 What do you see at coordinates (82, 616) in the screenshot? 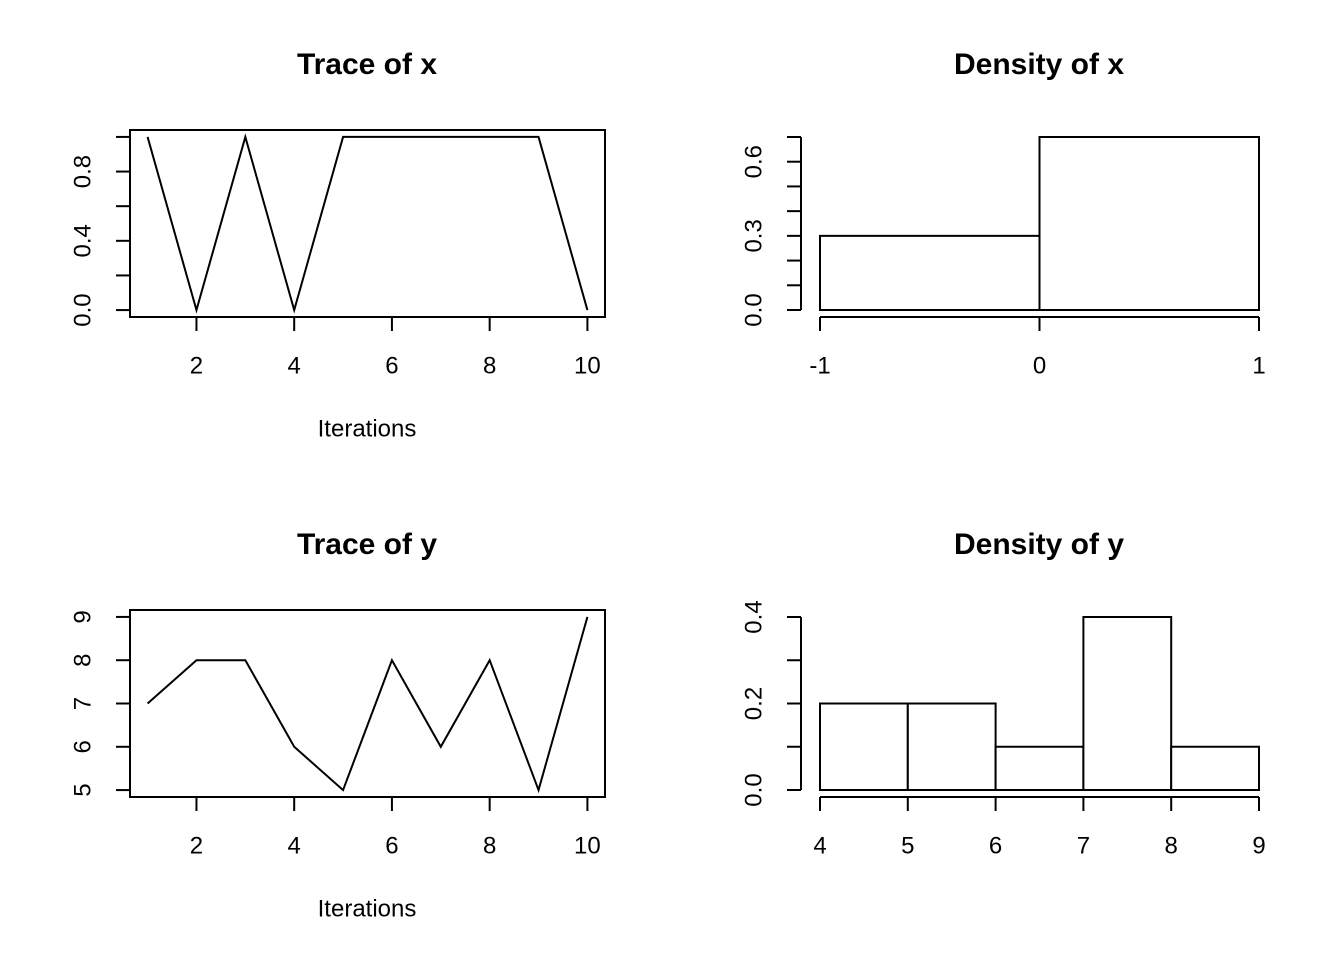
I see `y-tick-label: 9` at bounding box center [82, 616].